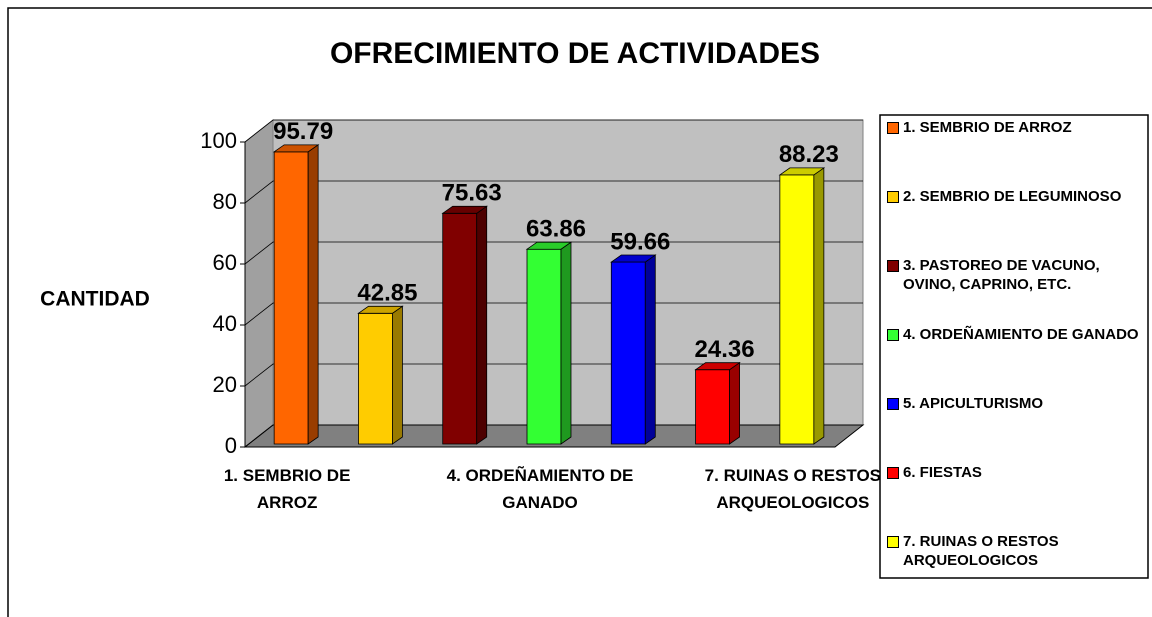 Image resolution: width=1152 pixels, height=617 pixels. I want to click on legend-label: 6. FIESTAS, so click(942, 472).